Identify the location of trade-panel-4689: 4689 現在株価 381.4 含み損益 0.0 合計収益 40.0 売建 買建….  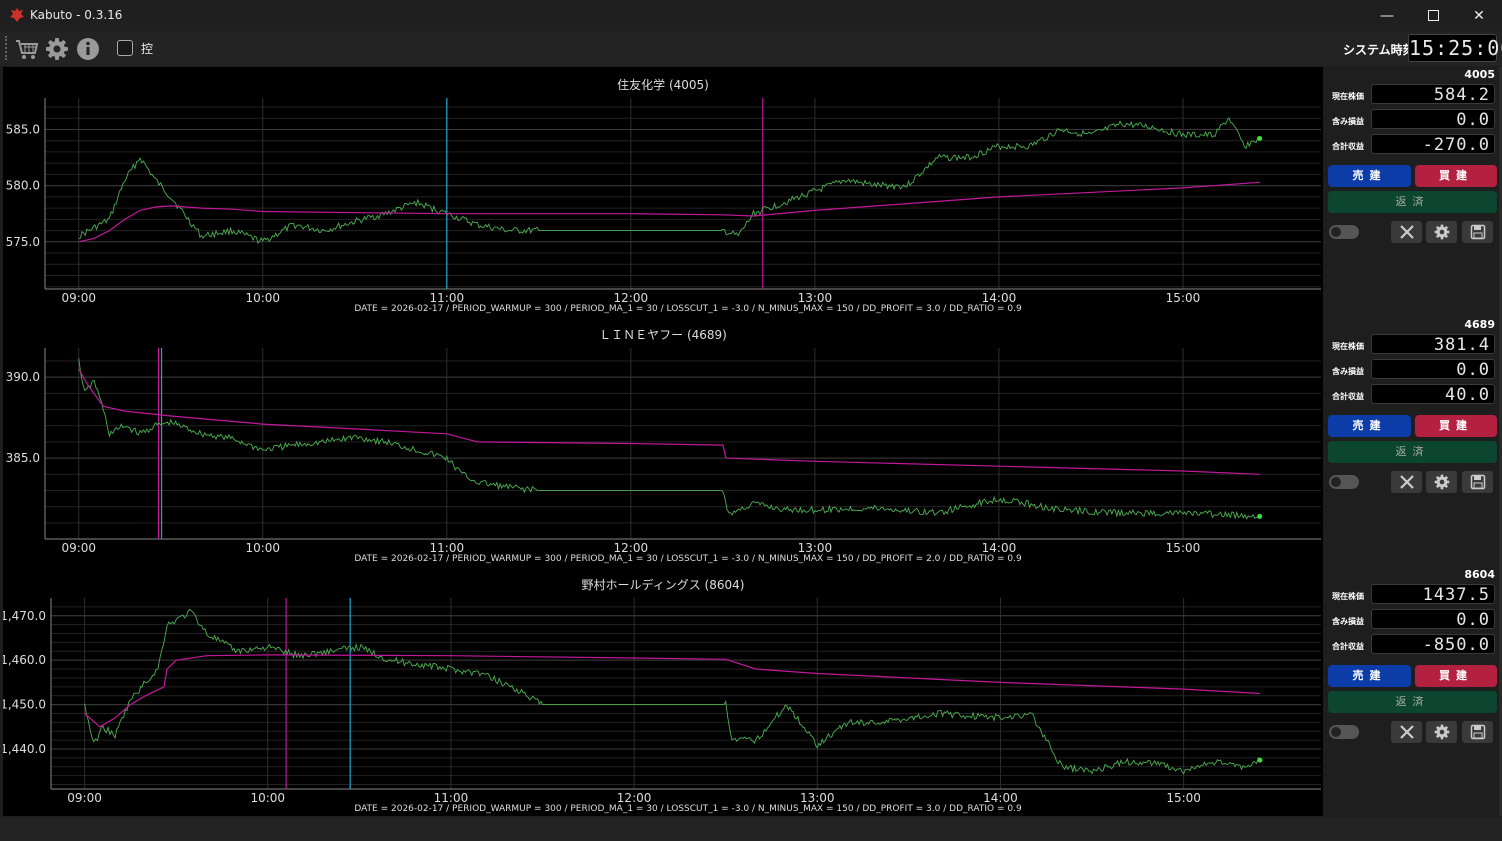
(1411, 411).